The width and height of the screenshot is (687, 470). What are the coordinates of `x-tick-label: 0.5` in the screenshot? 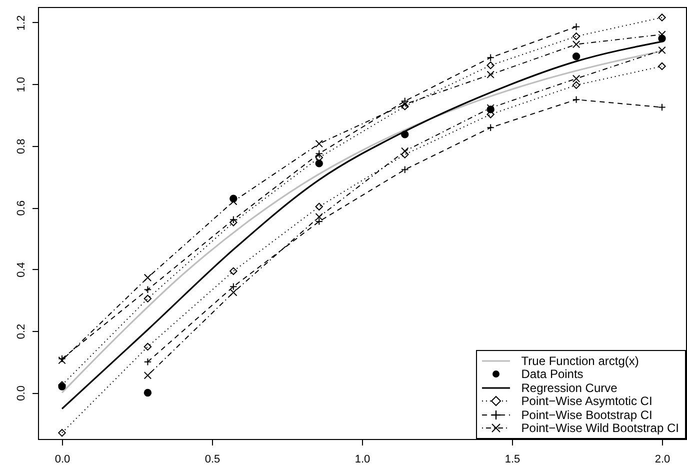 It's located at (212, 460).